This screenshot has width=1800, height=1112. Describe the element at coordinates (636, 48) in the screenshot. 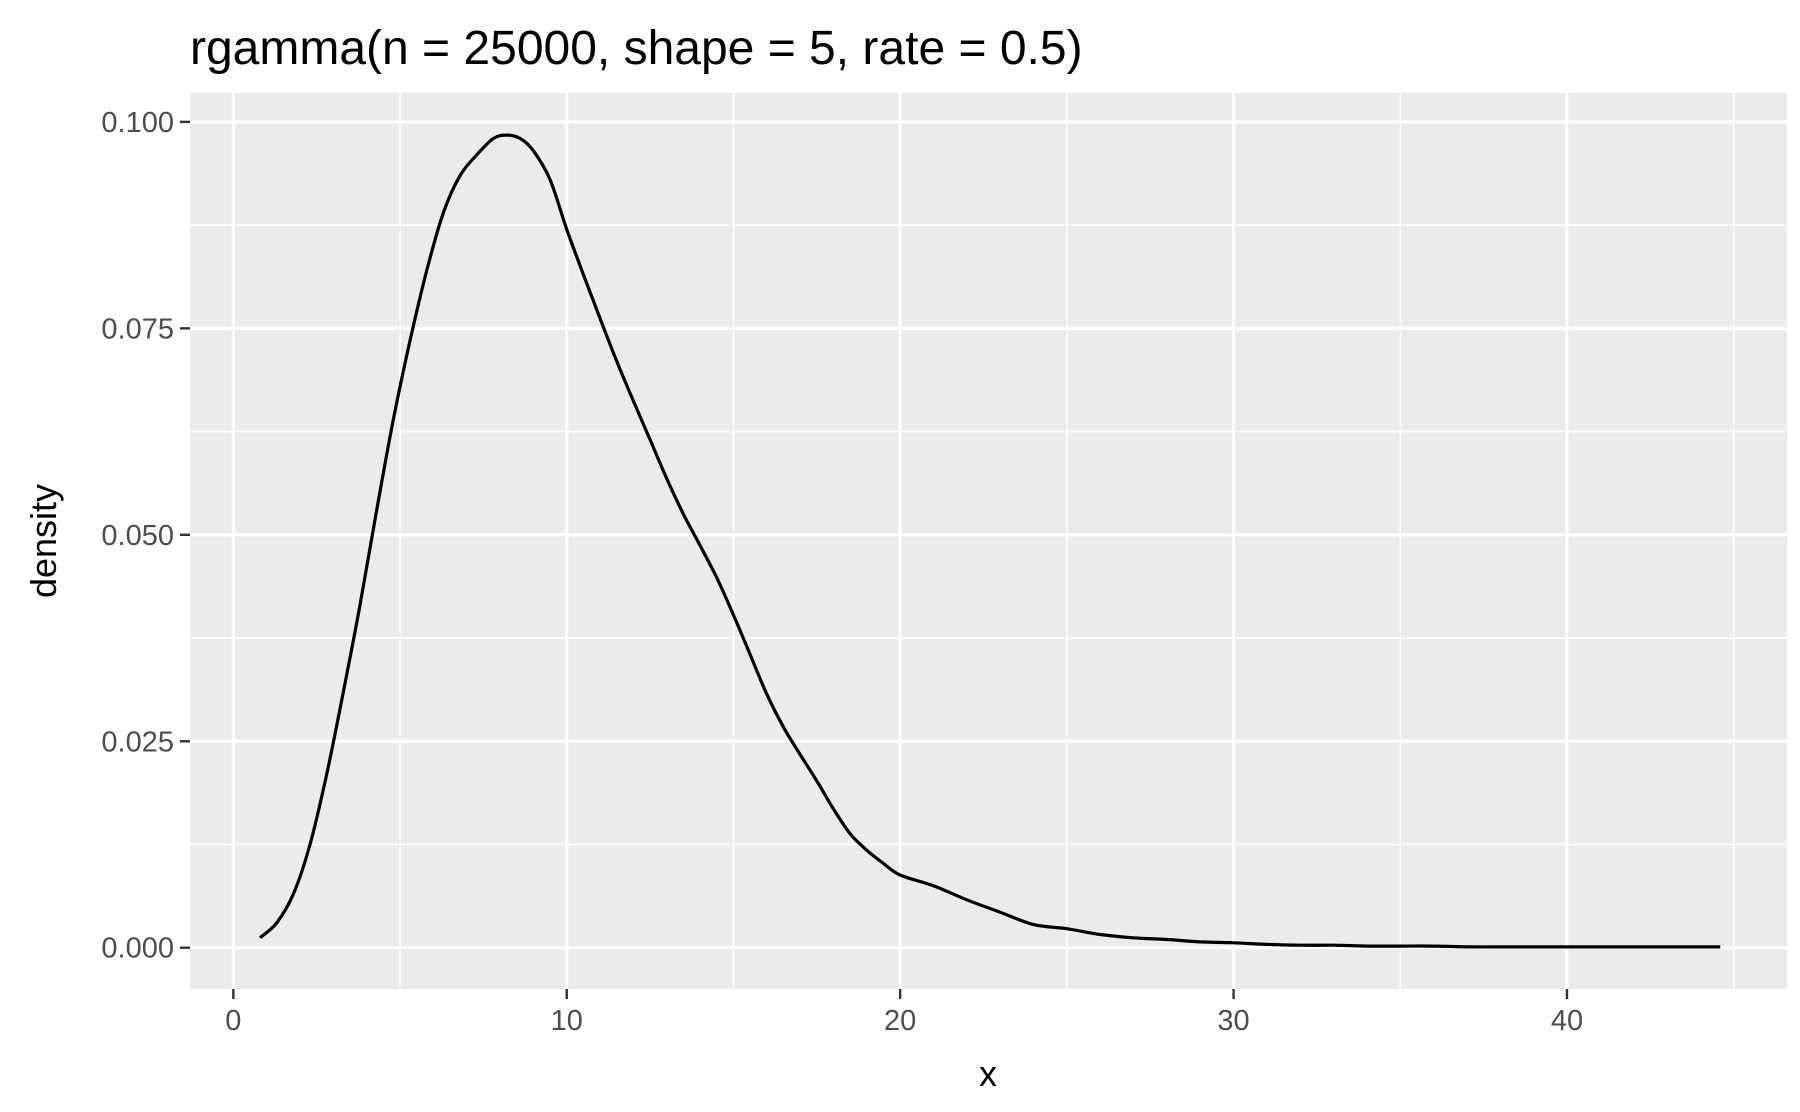

I see `chart-title: rgamma(n = 25000, shape = 5, rate = 0.5)` at that location.